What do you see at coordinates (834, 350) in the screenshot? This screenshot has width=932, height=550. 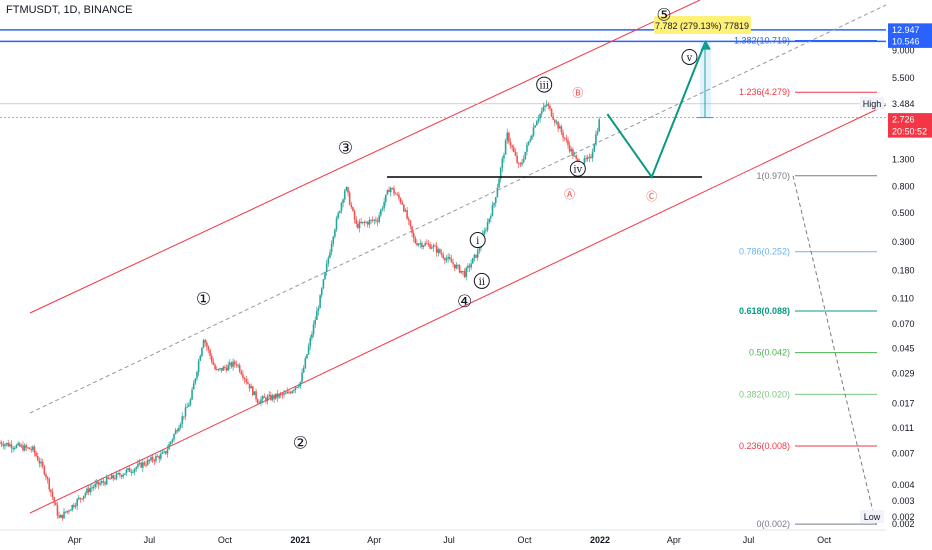 I see `fib-trend-line` at bounding box center [834, 350].